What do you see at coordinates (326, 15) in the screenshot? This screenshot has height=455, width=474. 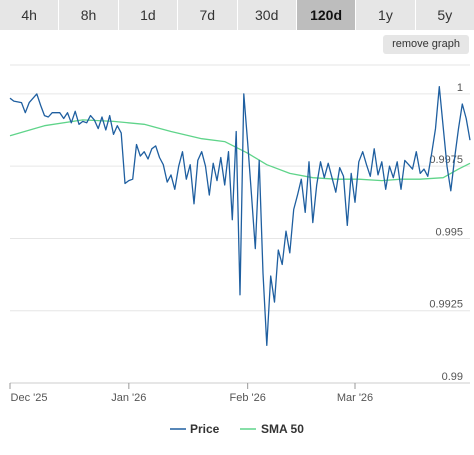 I see `tab-120d: 120d` at bounding box center [326, 15].